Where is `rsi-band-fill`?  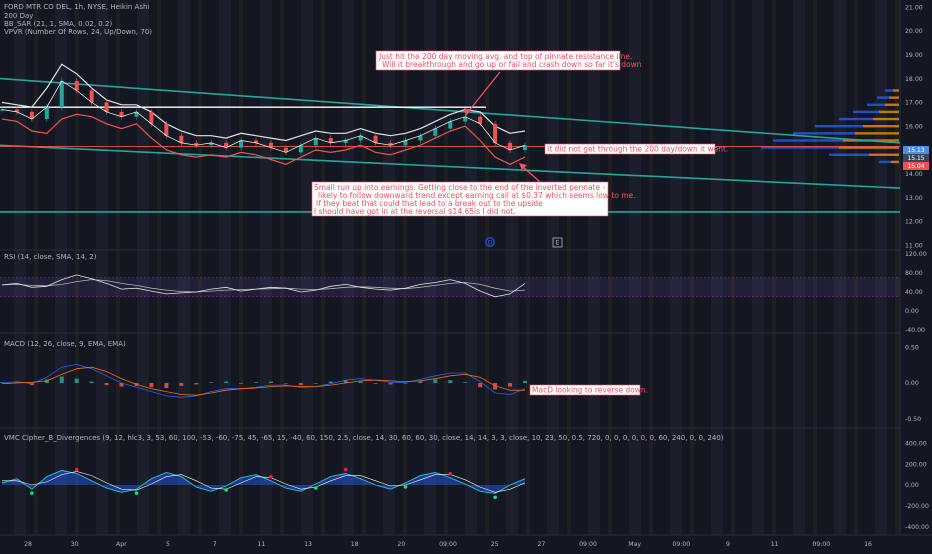
rsi-band-fill is located at coordinates (450, 287).